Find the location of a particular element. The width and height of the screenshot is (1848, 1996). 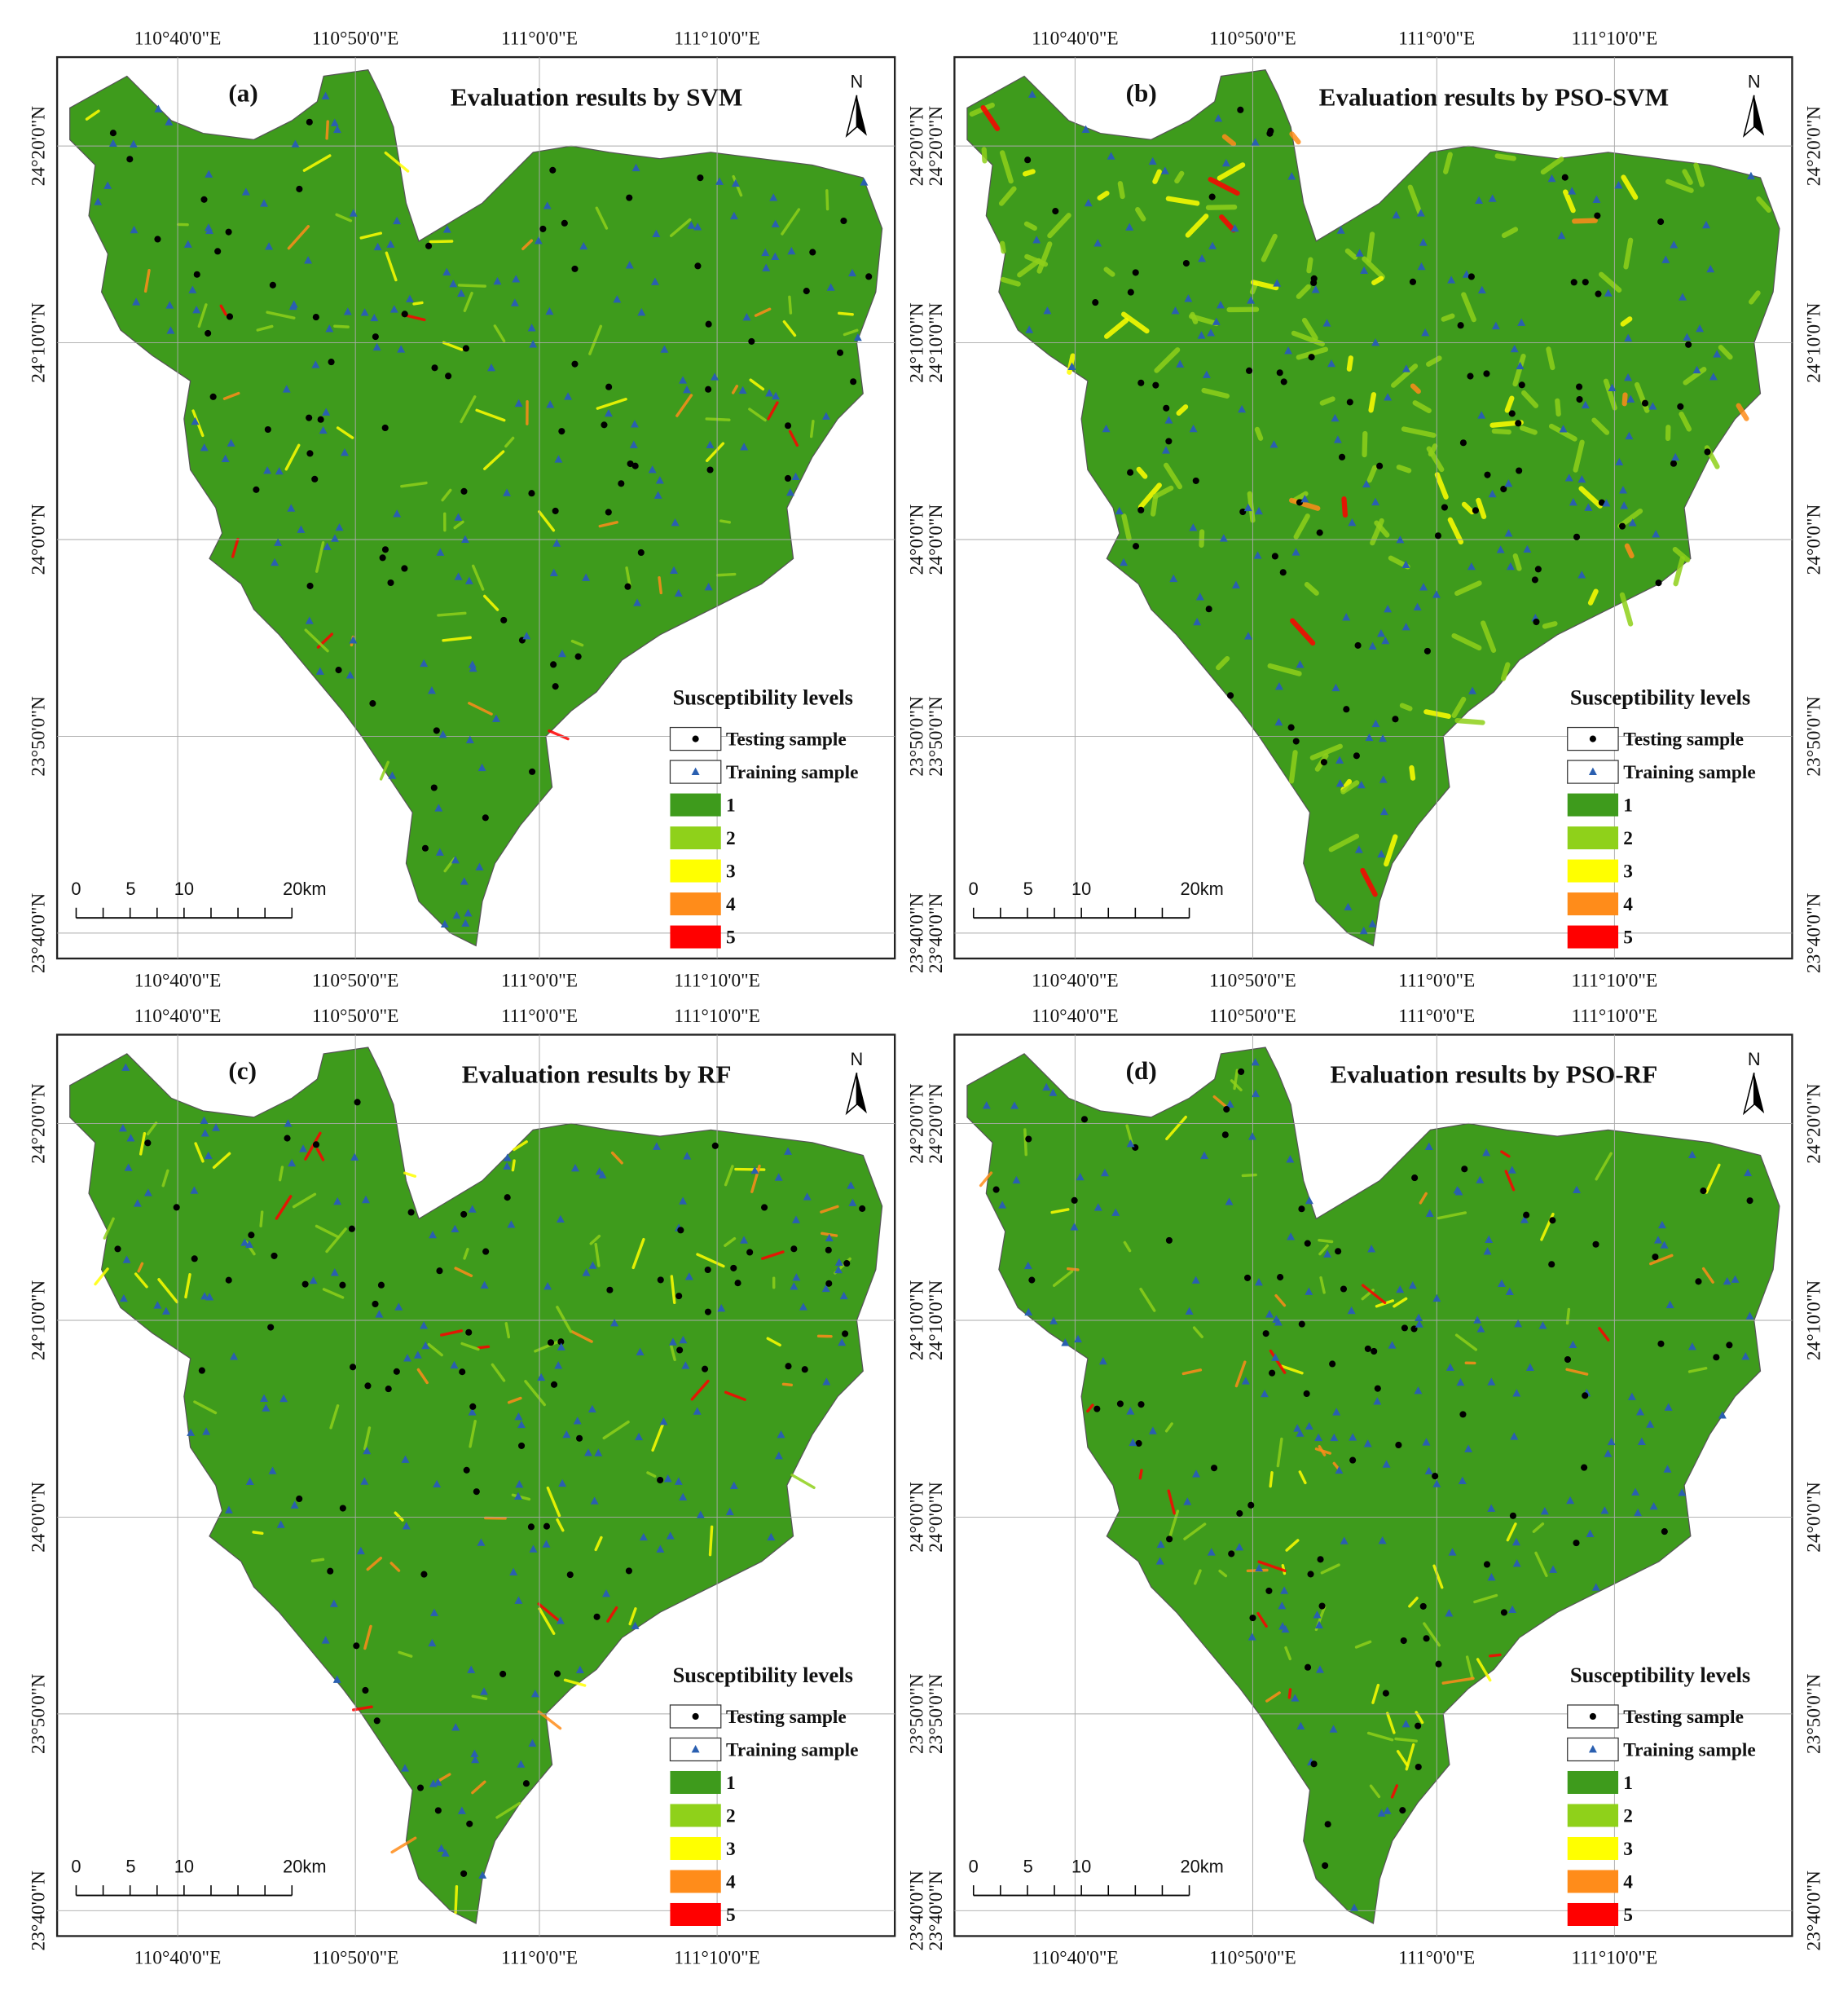

lat-label: 23°50'0"N is located at coordinates (39, 1714).